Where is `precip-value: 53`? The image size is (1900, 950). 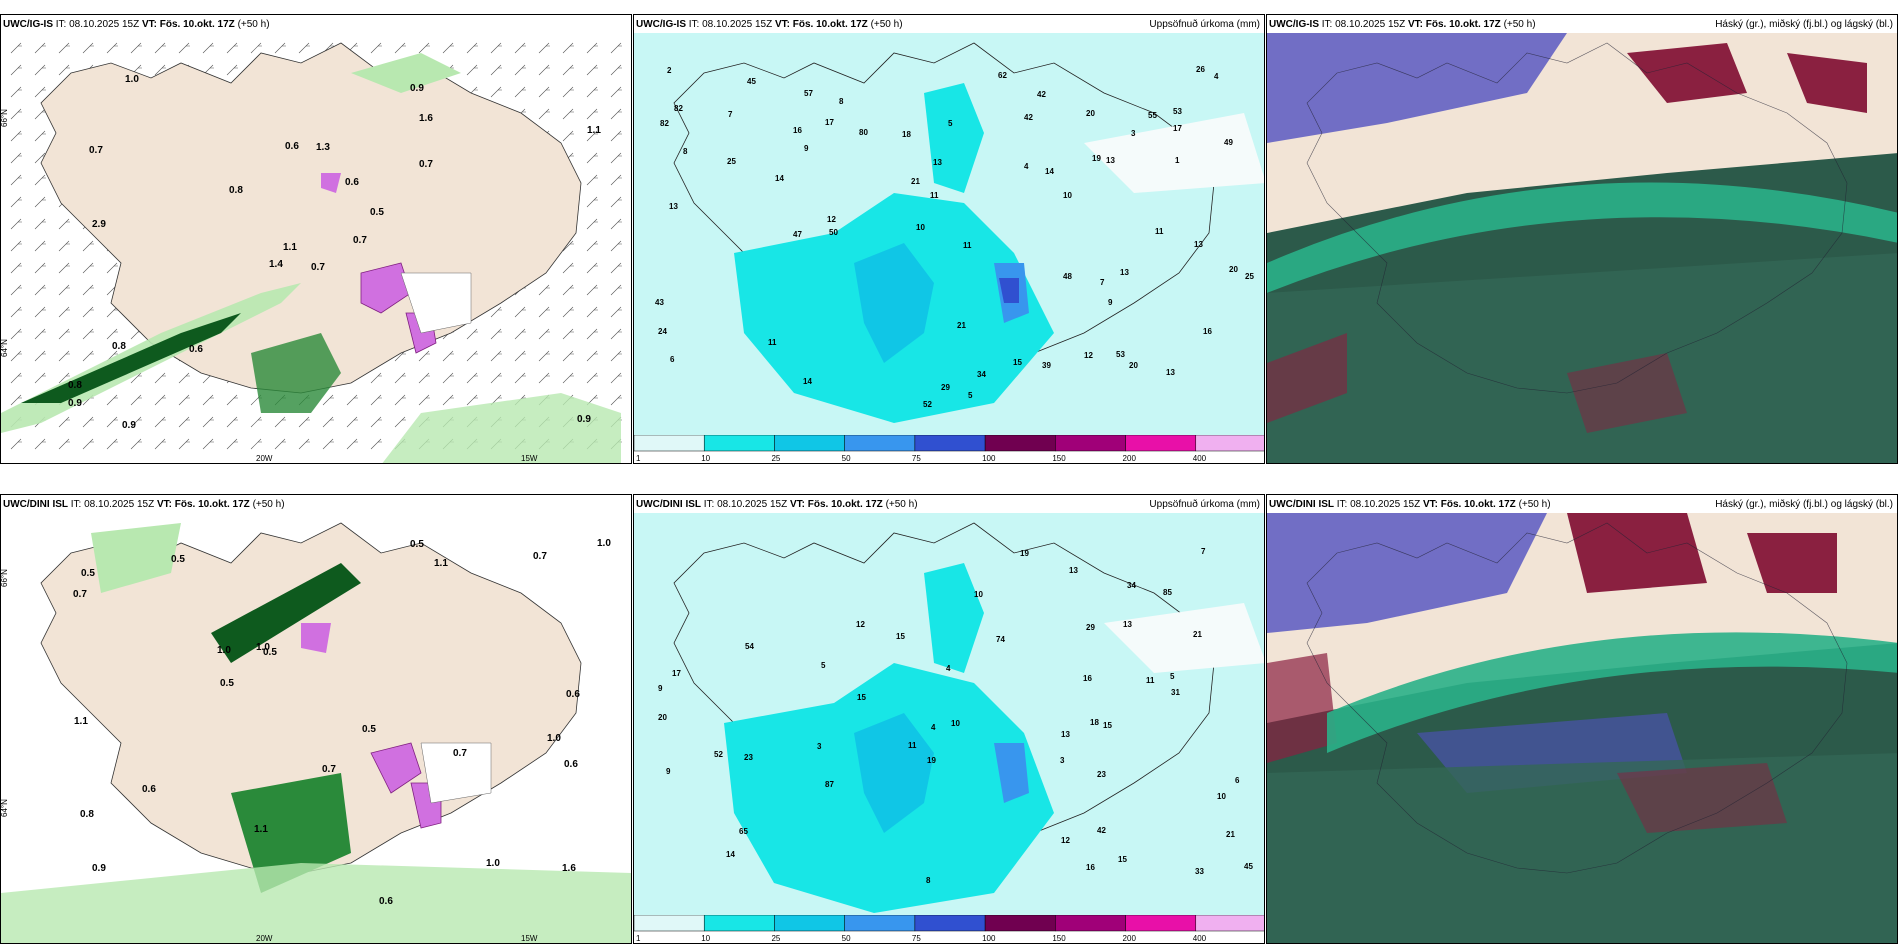
precip-value: 53 is located at coordinates (1120, 354).